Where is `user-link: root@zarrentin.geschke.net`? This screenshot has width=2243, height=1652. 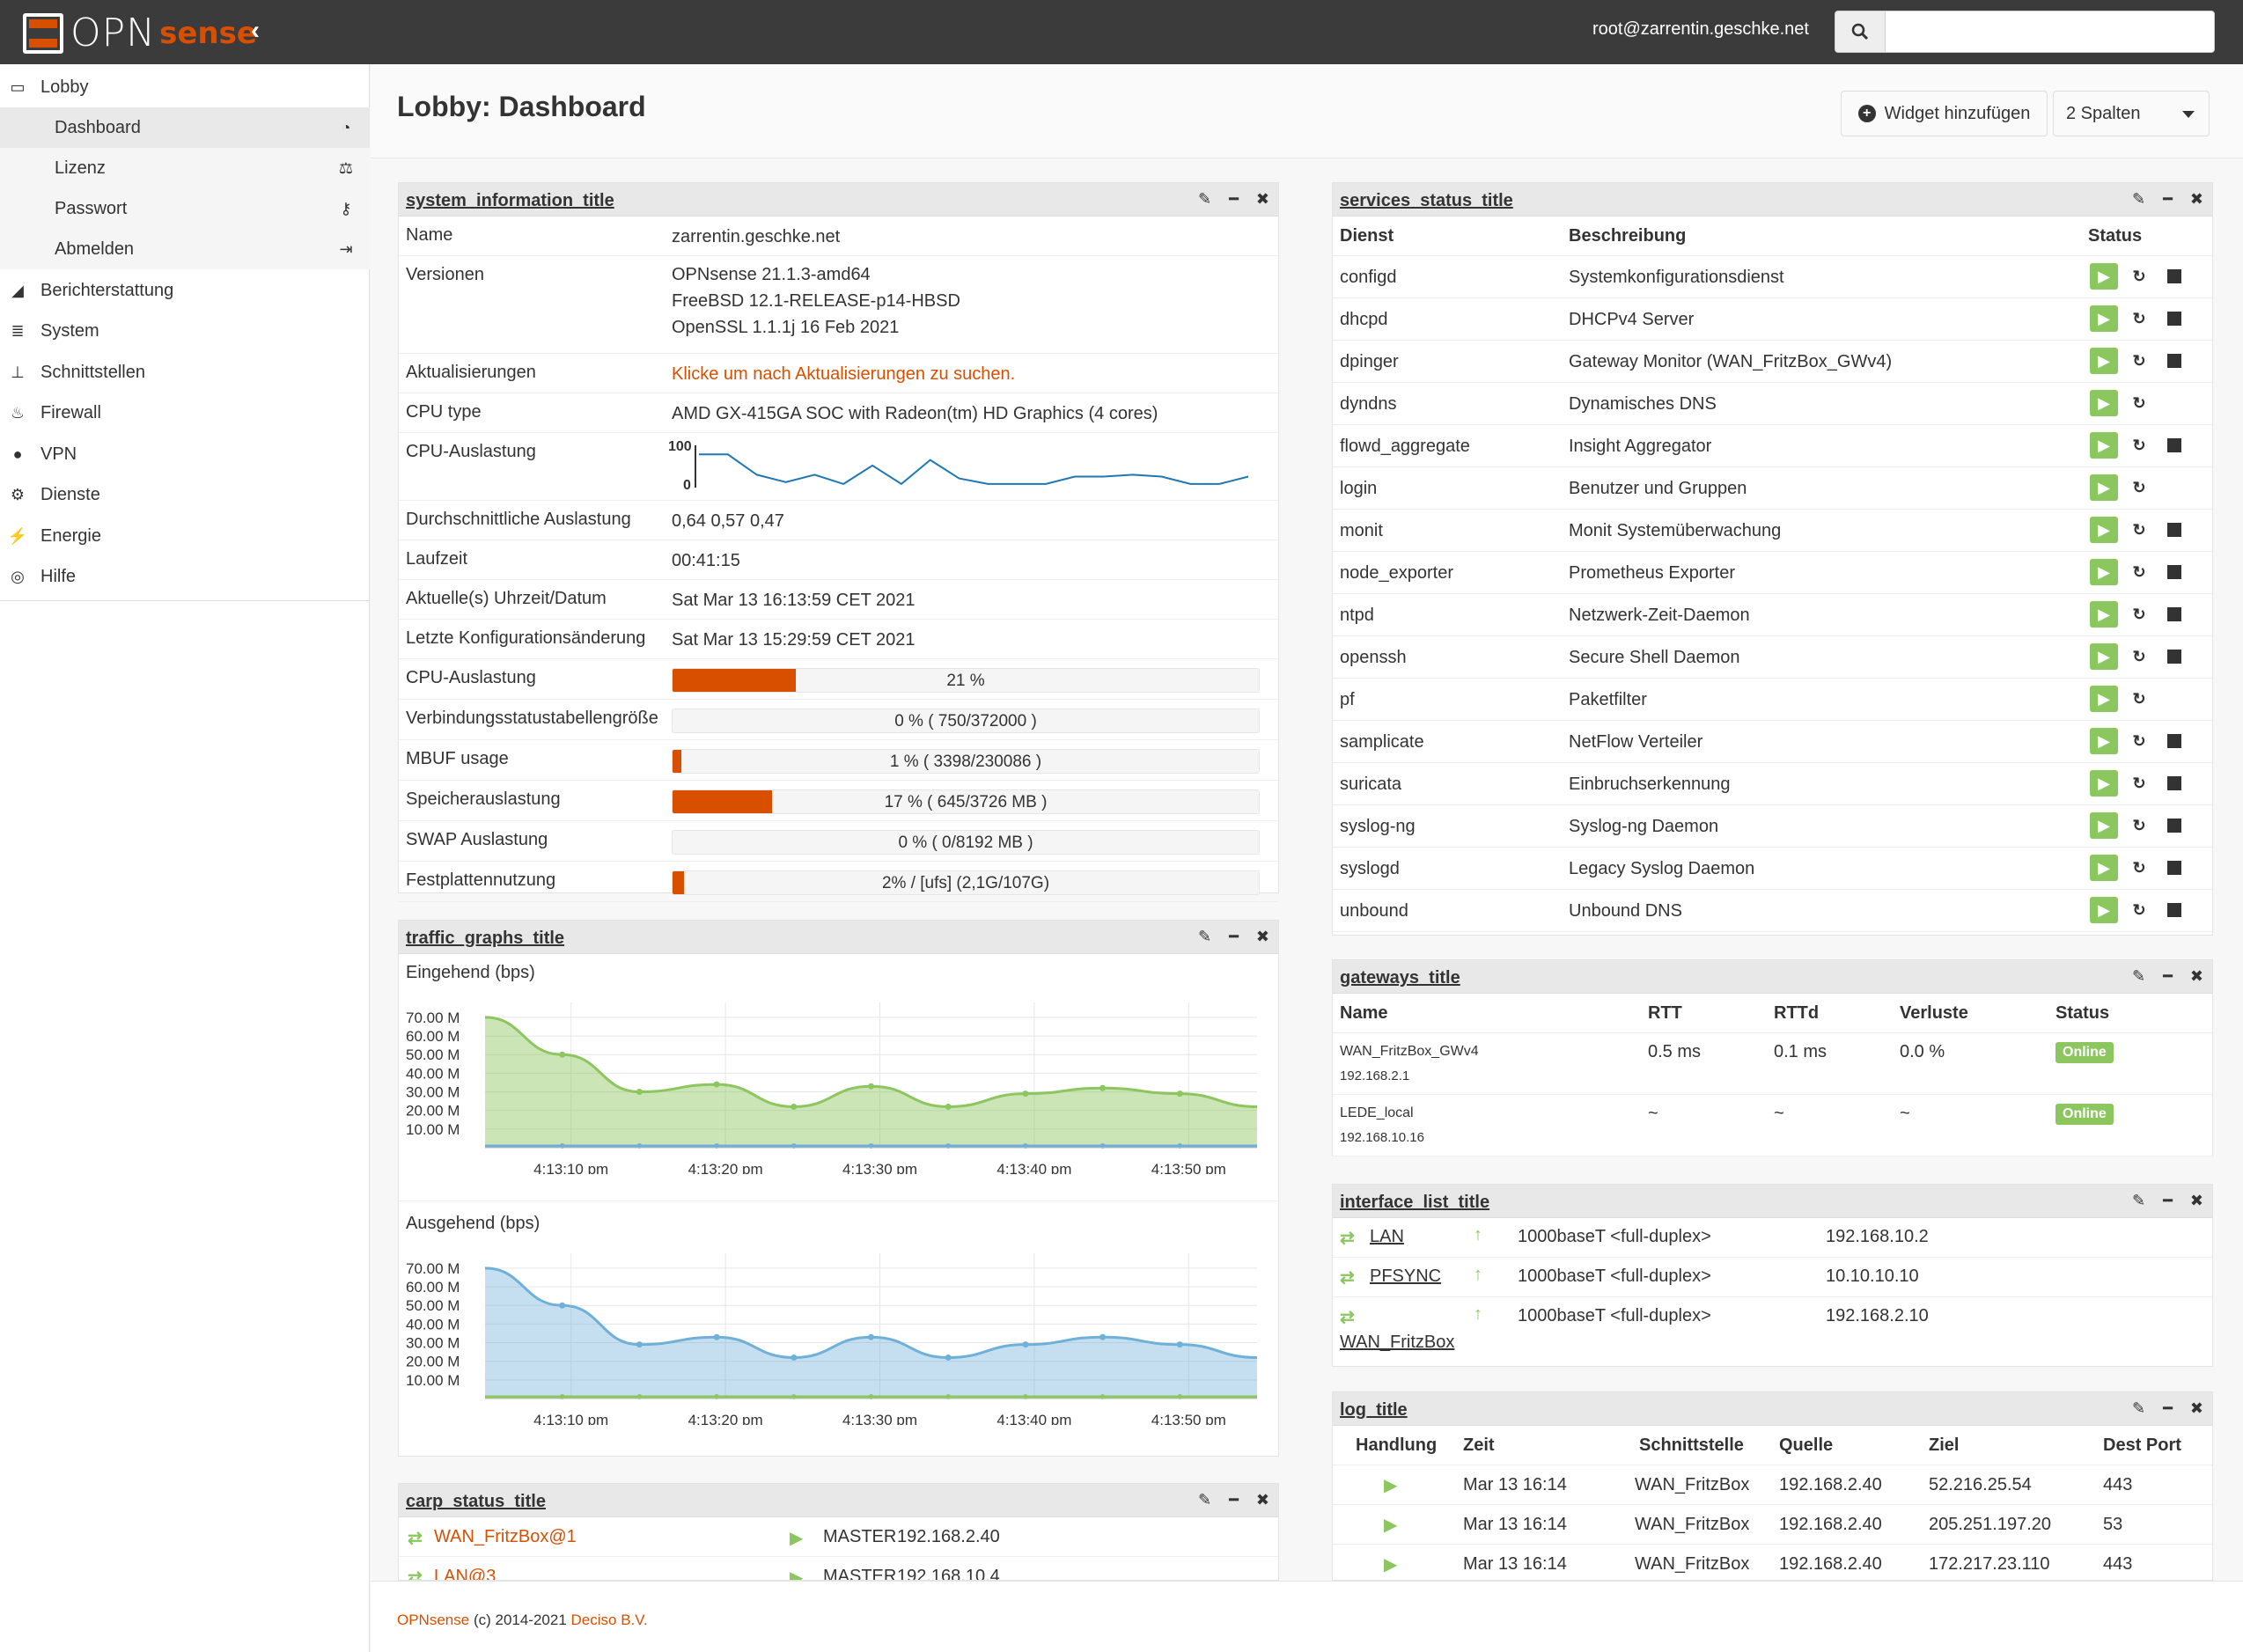
user-link: root@zarrentin.geschke.net is located at coordinates (1700, 29).